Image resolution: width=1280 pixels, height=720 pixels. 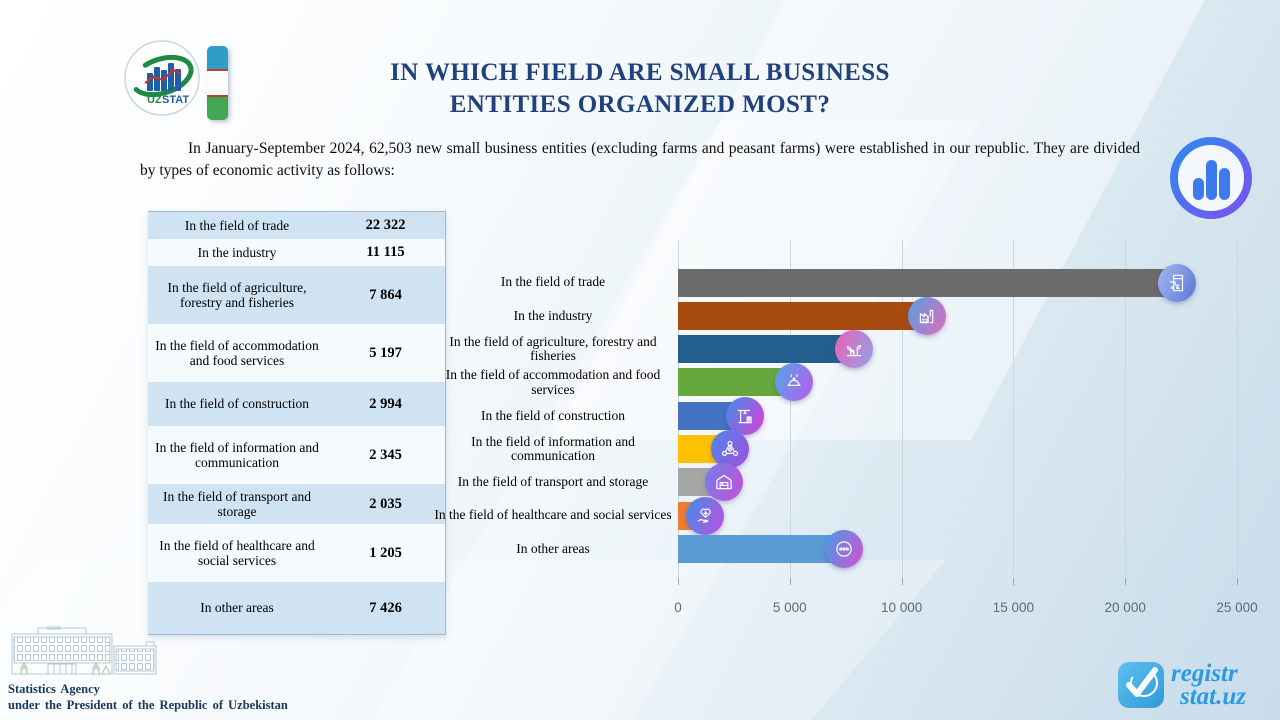 I want to click on table-row: In the field of construction 2 994, so click(x=296, y=404).